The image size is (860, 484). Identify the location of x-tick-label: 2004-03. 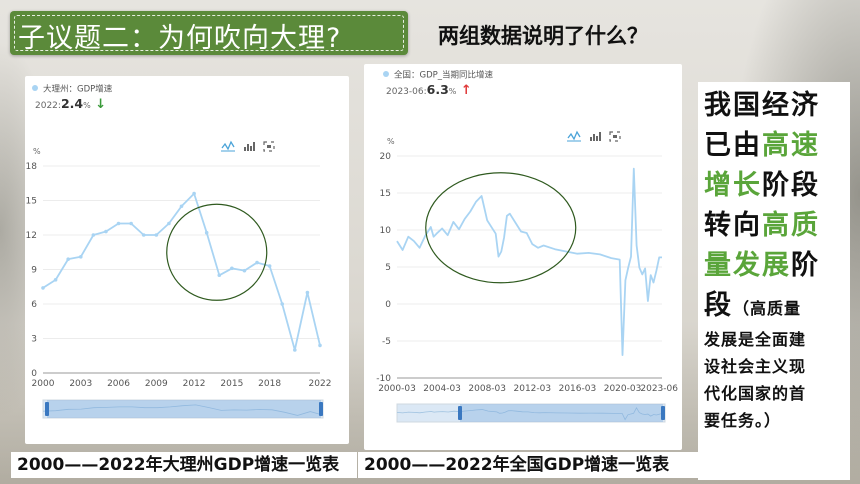
(442, 389).